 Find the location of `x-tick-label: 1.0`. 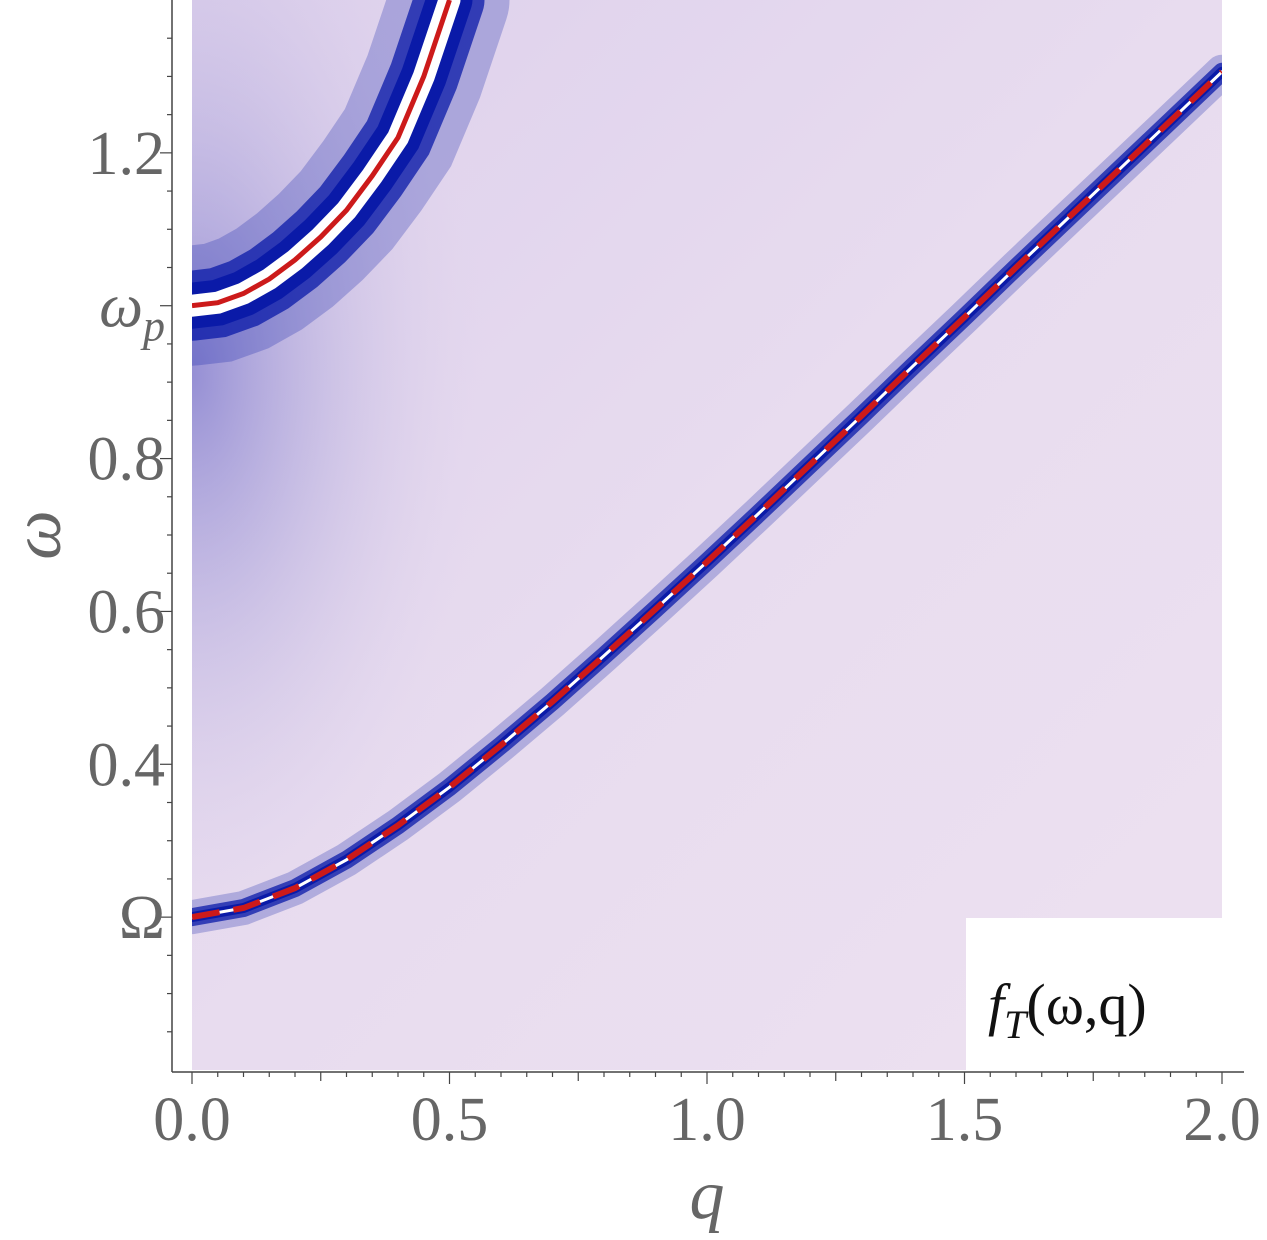

x-tick-label: 1.0 is located at coordinates (707, 1120).